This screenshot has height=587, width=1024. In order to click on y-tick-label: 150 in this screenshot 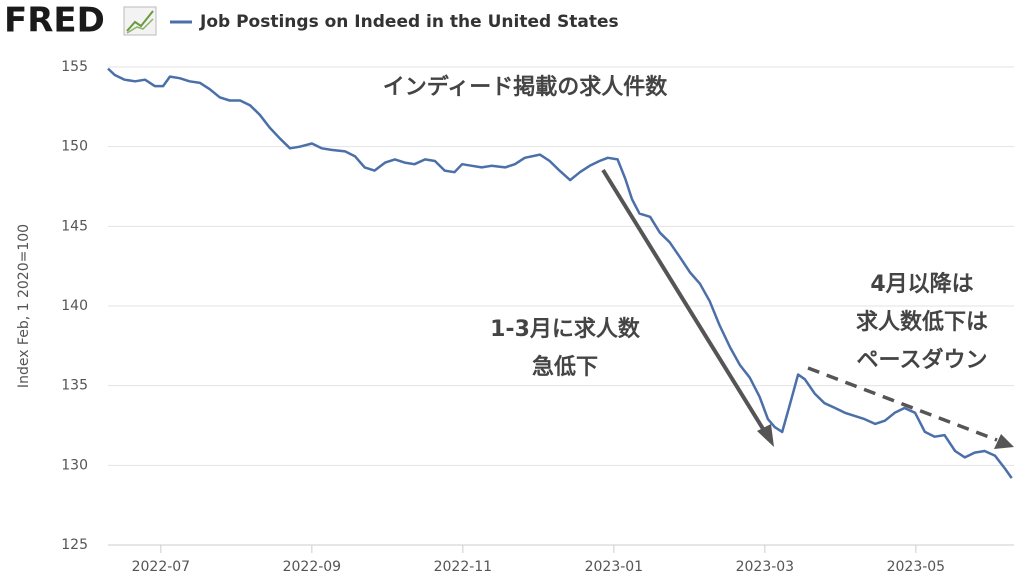, I will do `click(74, 147)`.